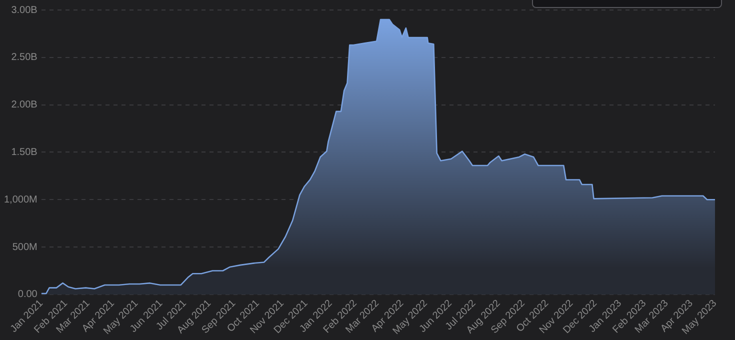  Describe the element at coordinates (28, 294) in the screenshot. I see `y-tick-label: 0.00` at that location.